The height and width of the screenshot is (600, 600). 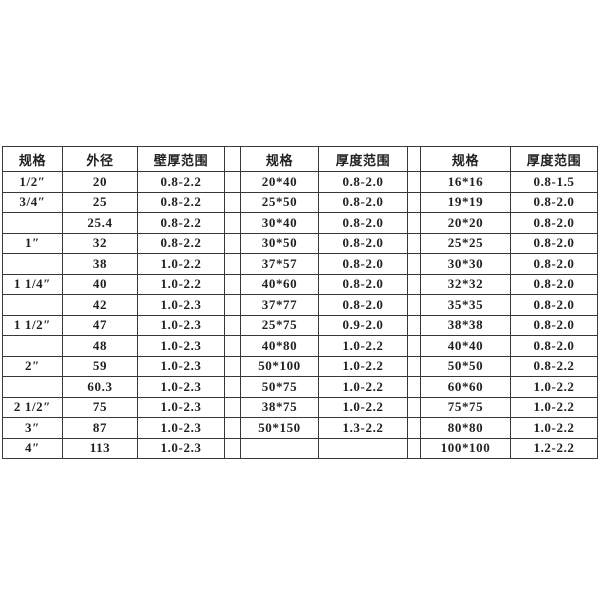 I want to click on spec-cell-right: 20*20, so click(x=465, y=223).